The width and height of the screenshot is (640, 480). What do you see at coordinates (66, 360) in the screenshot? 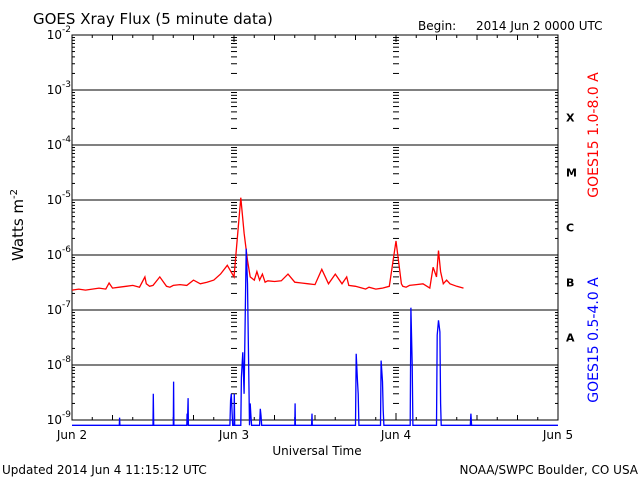
I see `y-tick-label-exponent: -8` at bounding box center [66, 360].